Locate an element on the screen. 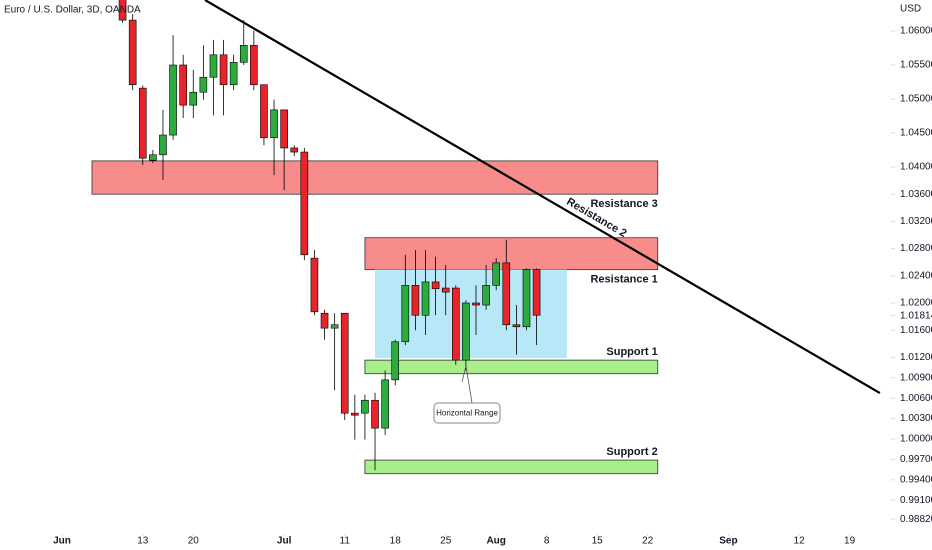 The image size is (932, 550). zone-label: Support 2 is located at coordinates (631, 452).